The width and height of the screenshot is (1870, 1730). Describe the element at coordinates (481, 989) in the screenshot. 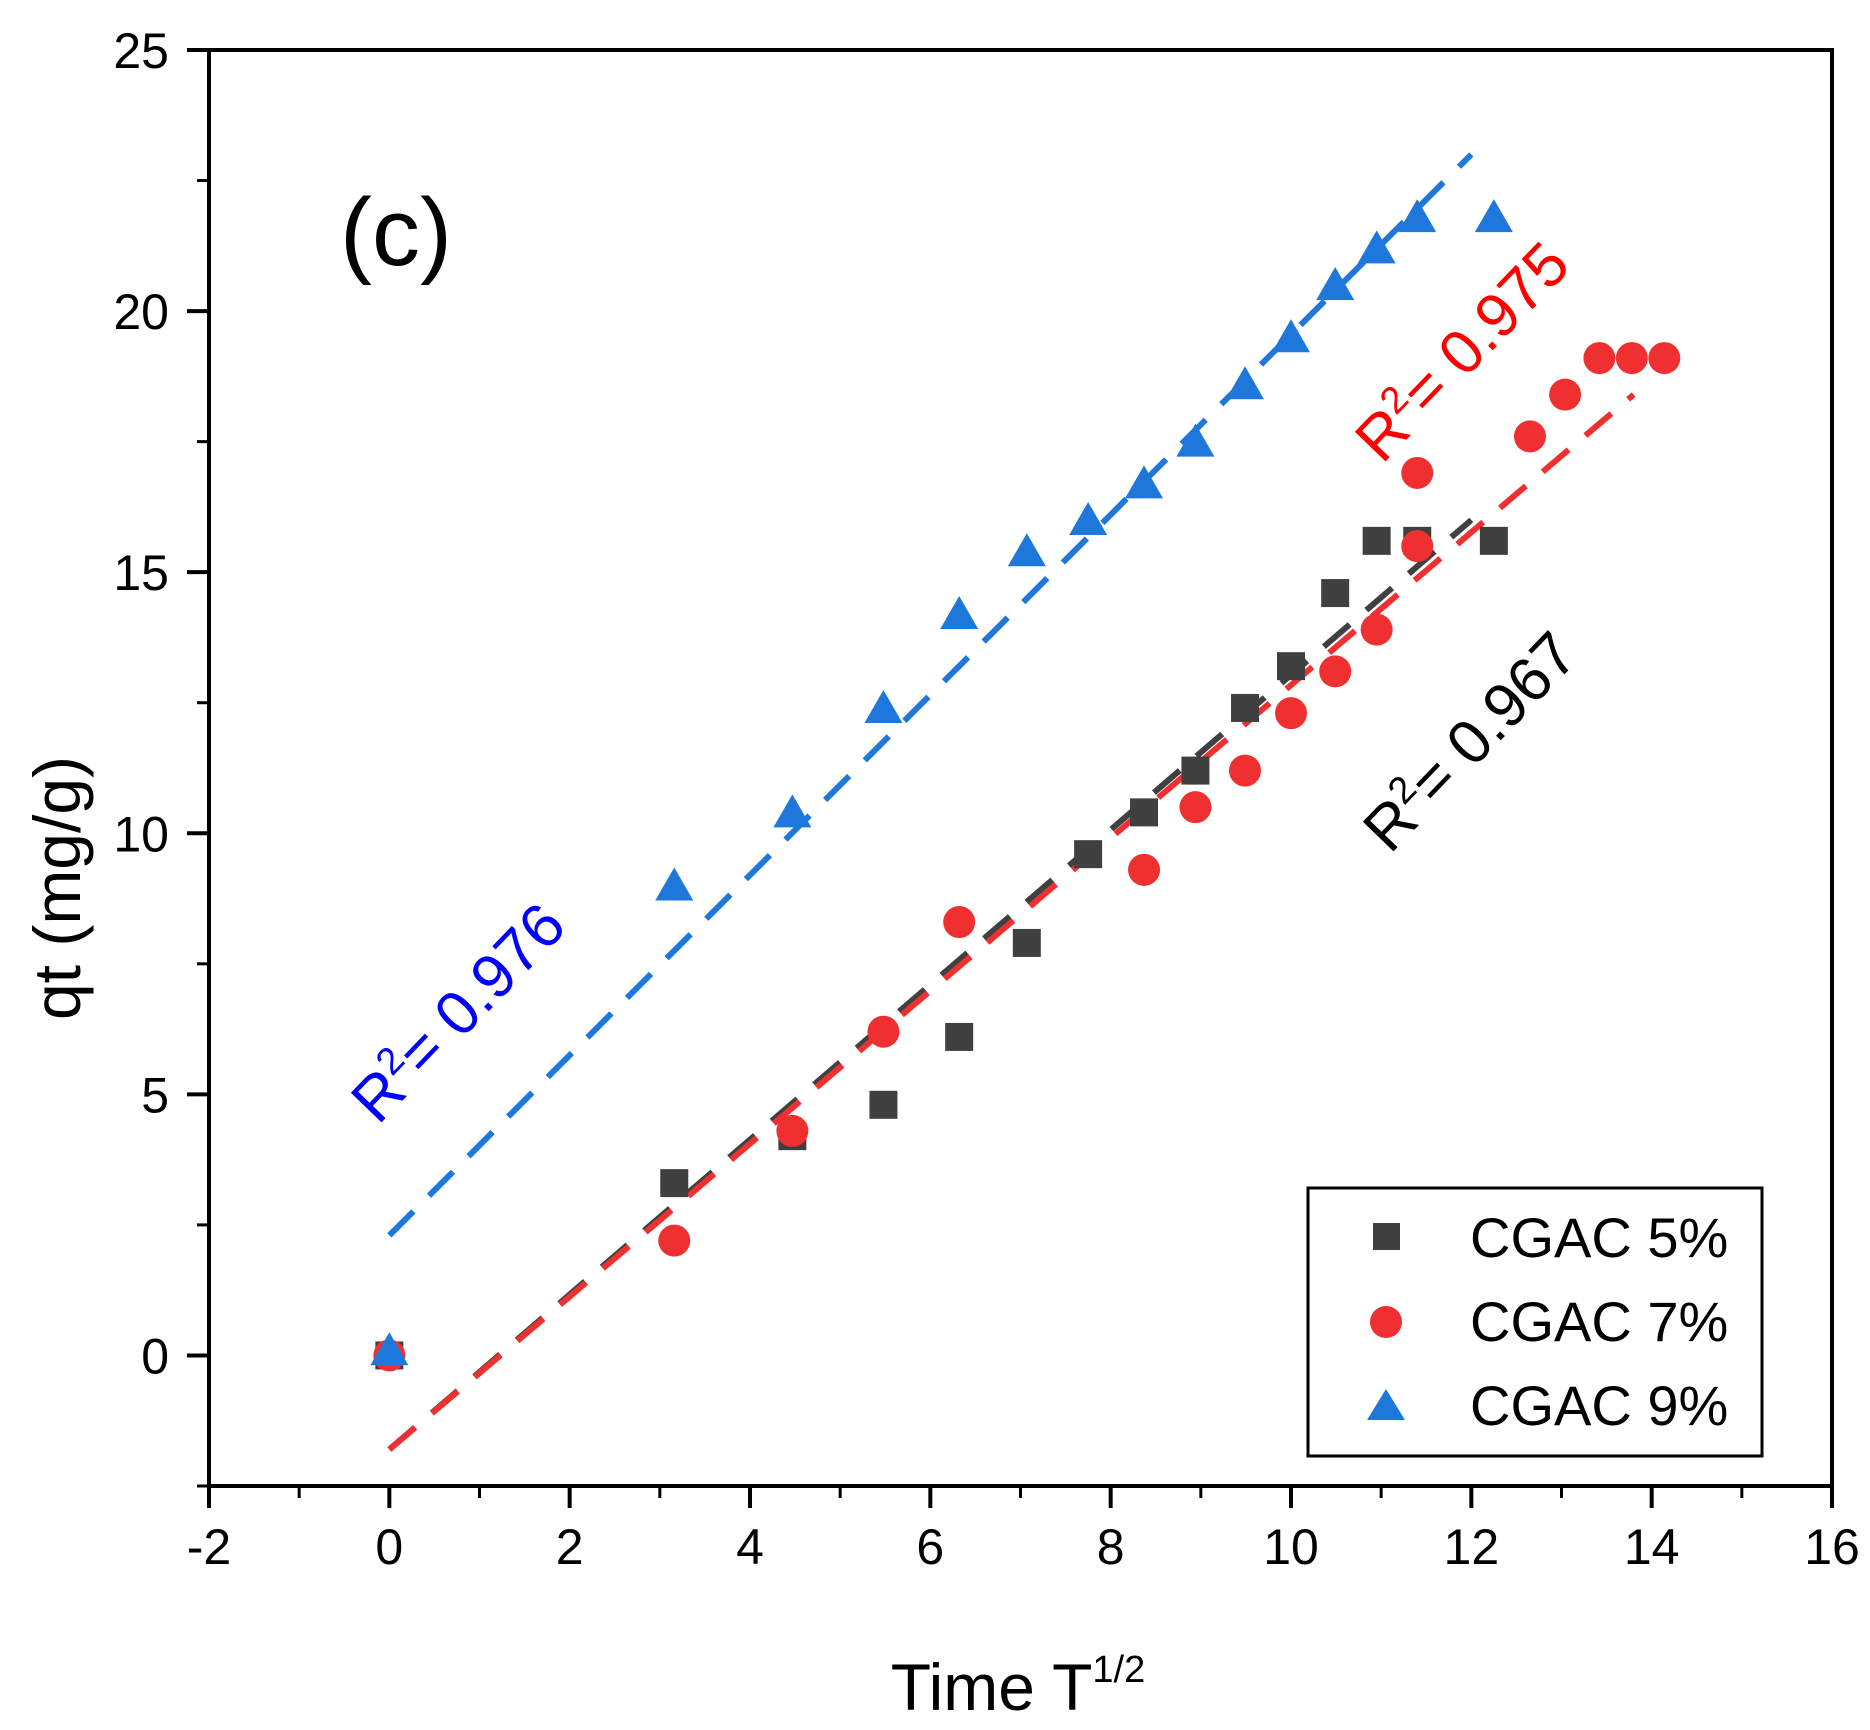

I see `r2-9-value: = 0.976` at that location.